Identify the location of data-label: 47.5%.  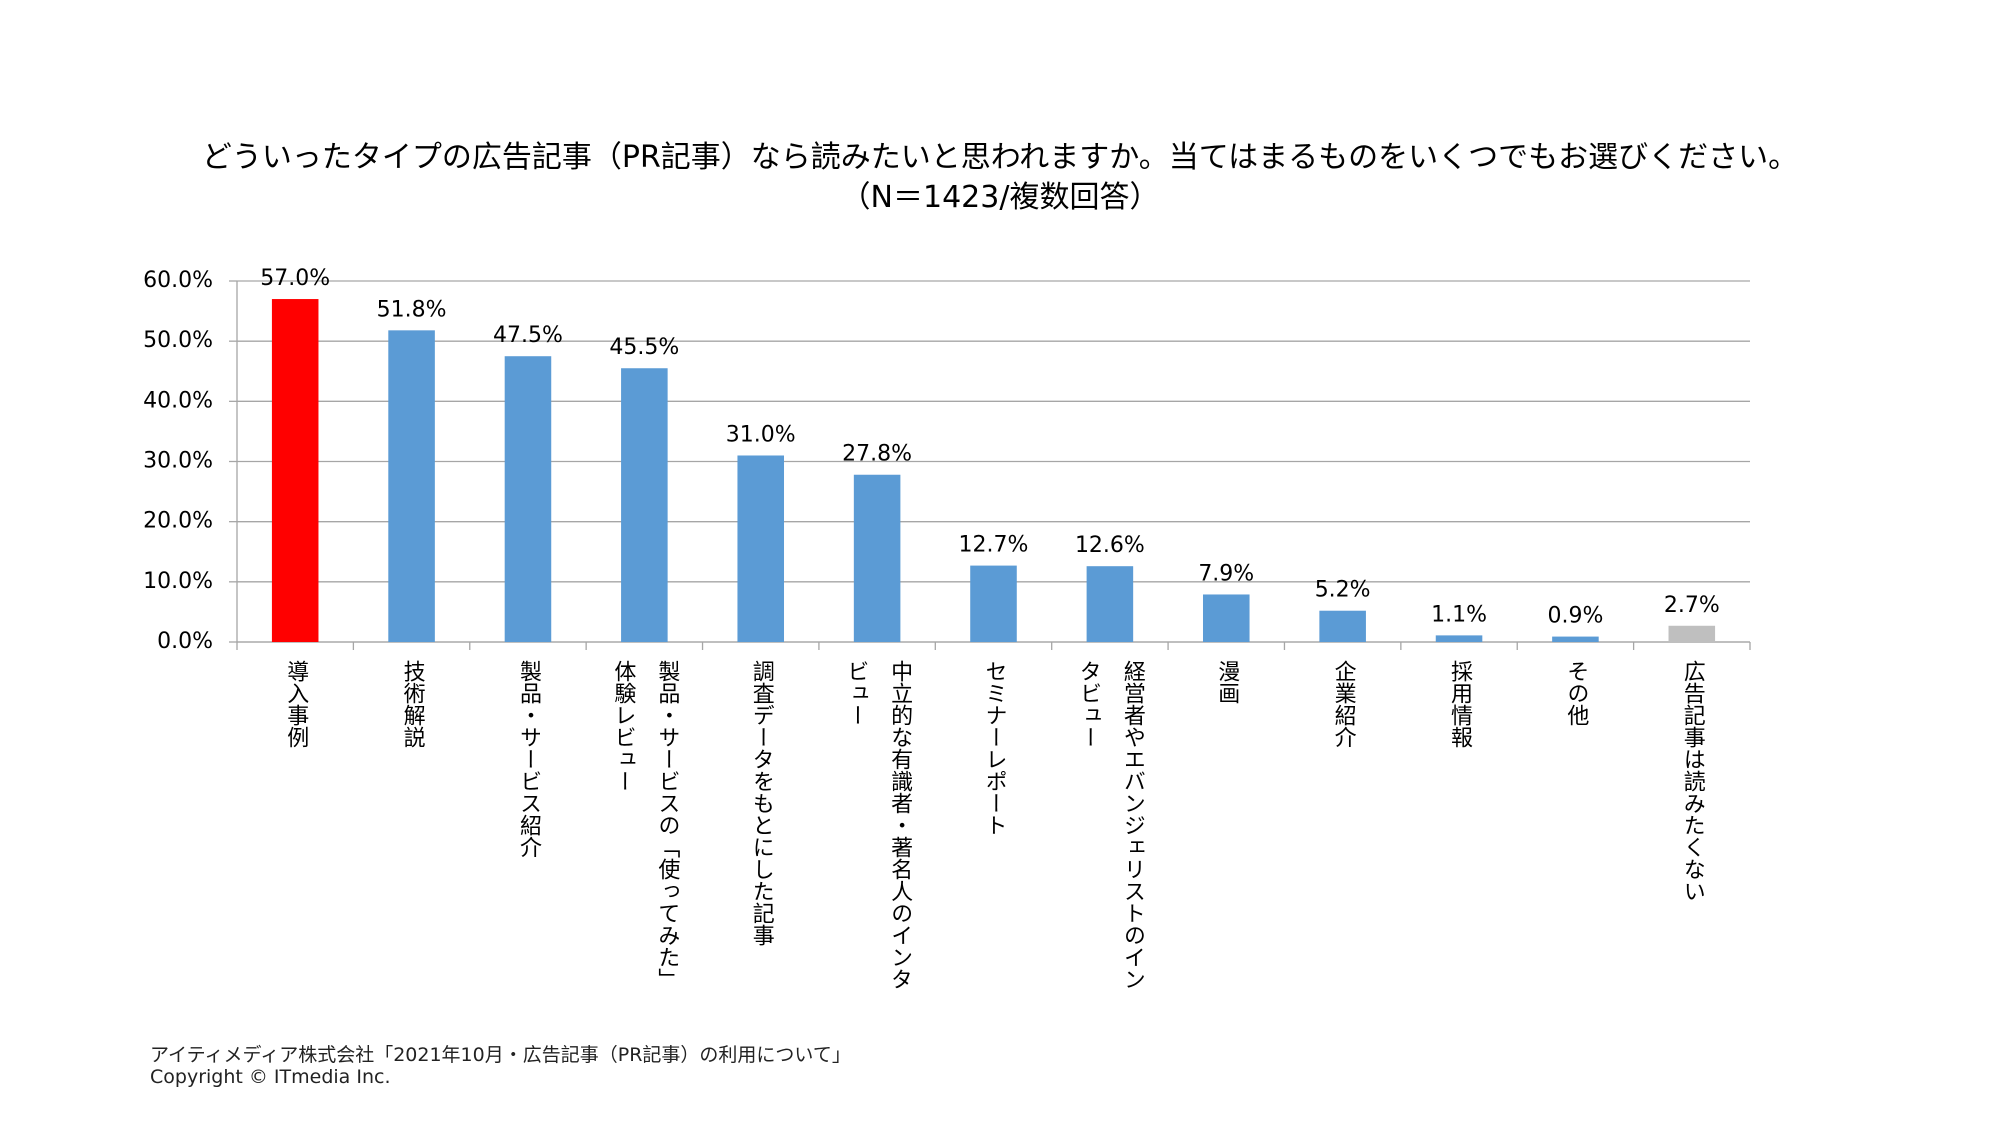
(528, 335).